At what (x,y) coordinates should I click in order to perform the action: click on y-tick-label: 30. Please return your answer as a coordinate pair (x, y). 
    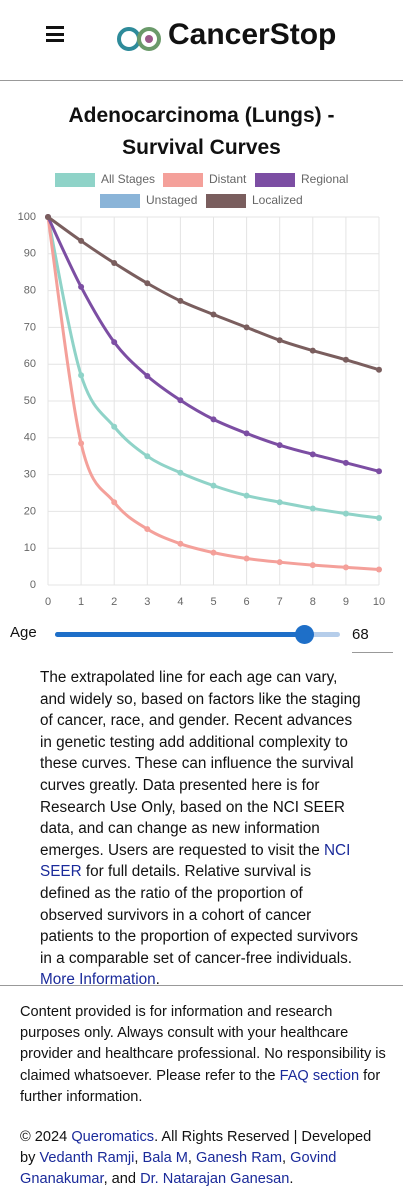
    Looking at the image, I should click on (30, 475).